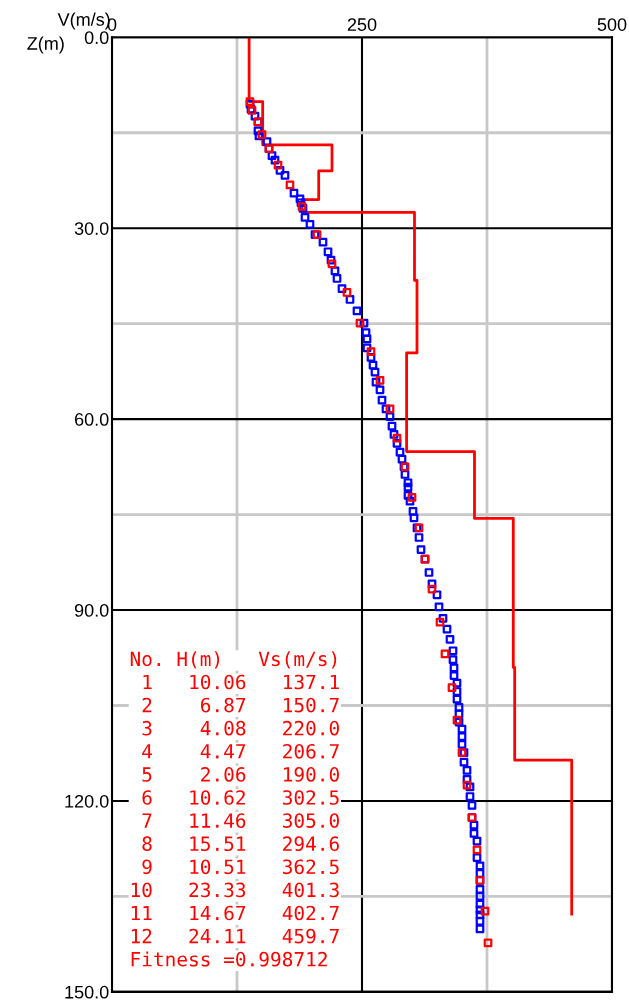  I want to click on annotation: No. H(m) Vs(m/s), so click(233, 660).